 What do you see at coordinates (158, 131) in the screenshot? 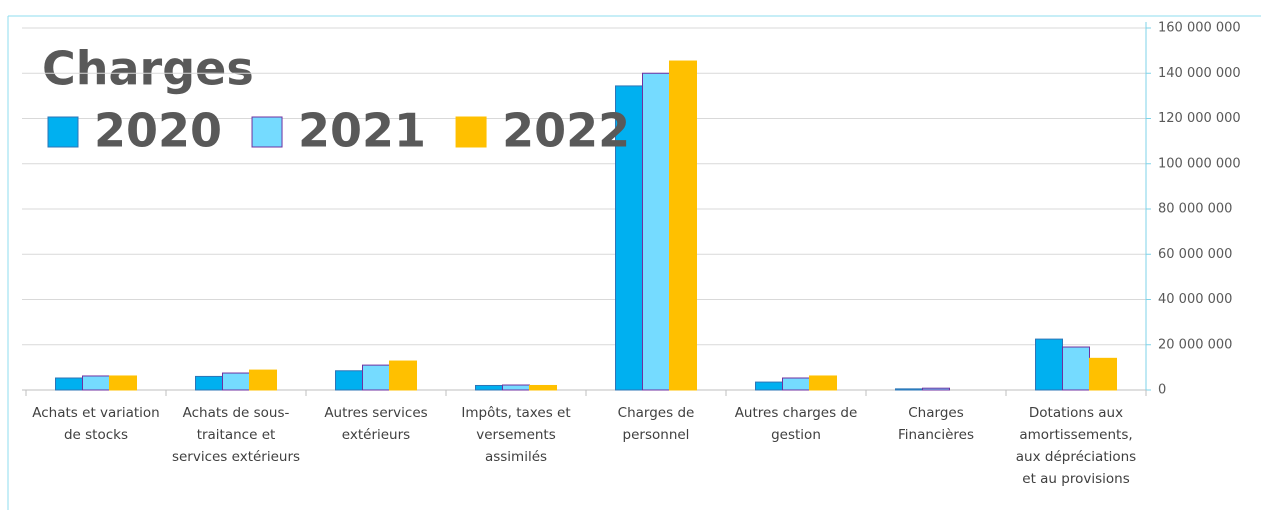
I see `legend-label: 2020` at bounding box center [158, 131].